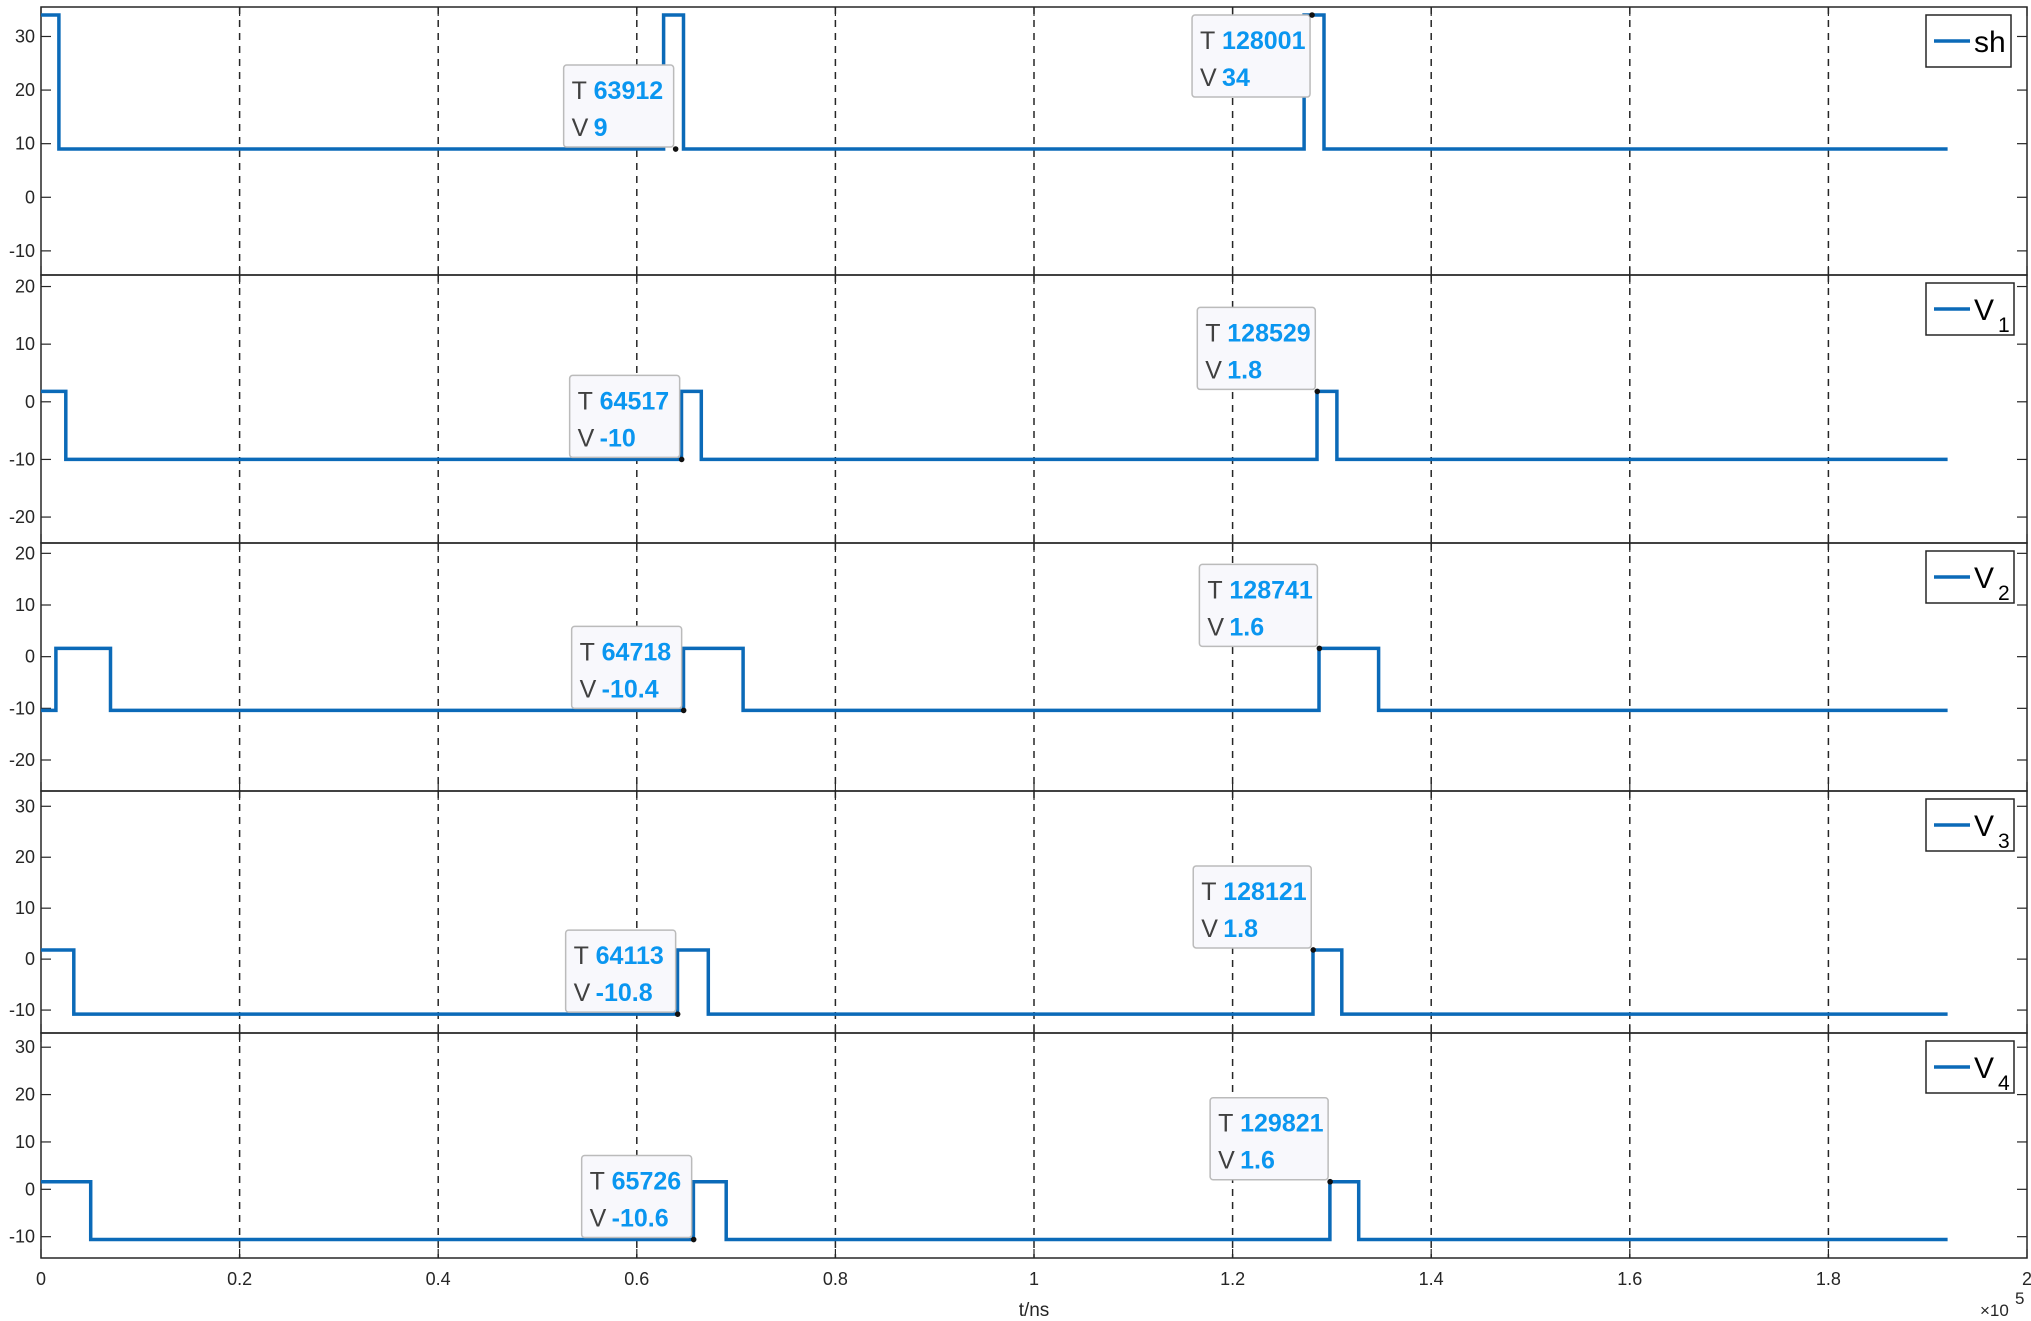 The width and height of the screenshot is (2031, 1321). What do you see at coordinates (2019, 1298) in the screenshot?
I see `x-exponent-power: 5` at bounding box center [2019, 1298].